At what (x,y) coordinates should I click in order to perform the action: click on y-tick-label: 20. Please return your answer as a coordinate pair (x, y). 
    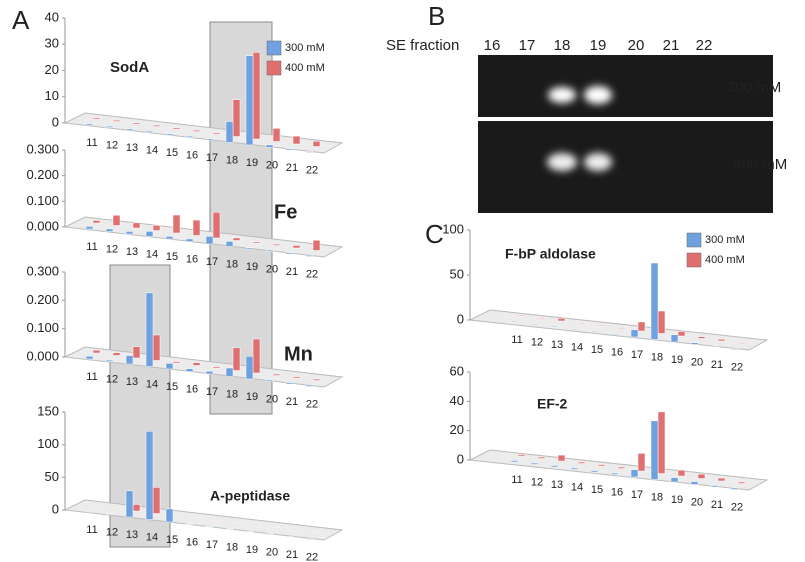
    Looking at the image, I should click on (457, 429).